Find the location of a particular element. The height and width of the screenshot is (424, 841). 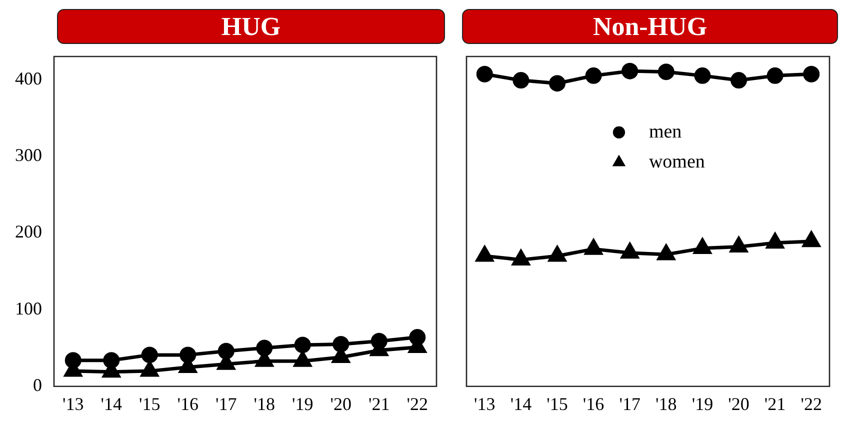

legend-label: women is located at coordinates (677, 161).